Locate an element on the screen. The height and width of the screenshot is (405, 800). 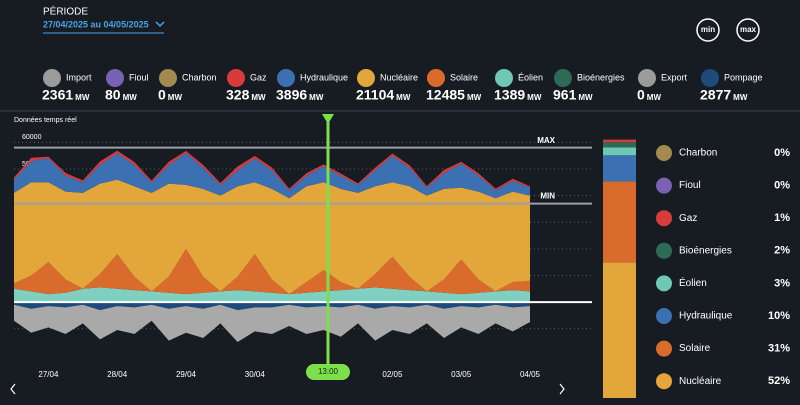
dropdown-arrow is located at coordinates (160, 24).